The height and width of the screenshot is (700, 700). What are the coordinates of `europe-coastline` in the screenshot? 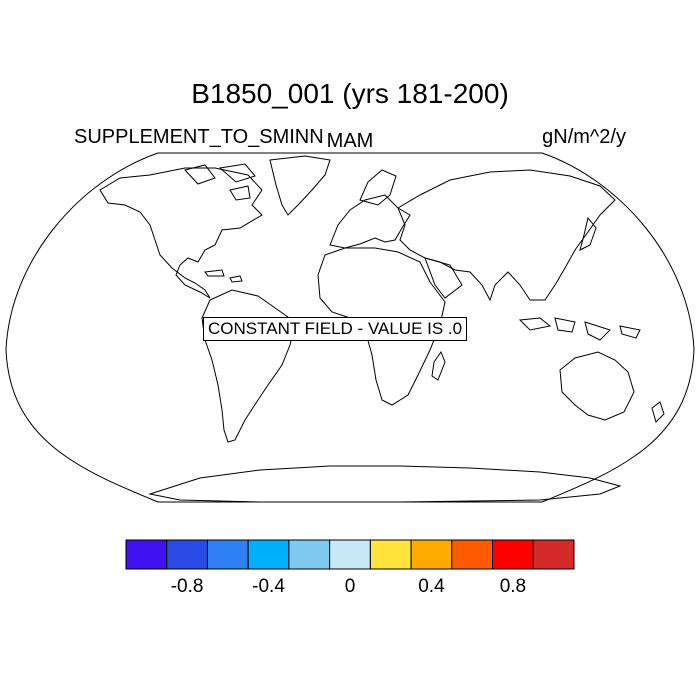 It's located at (370, 221).